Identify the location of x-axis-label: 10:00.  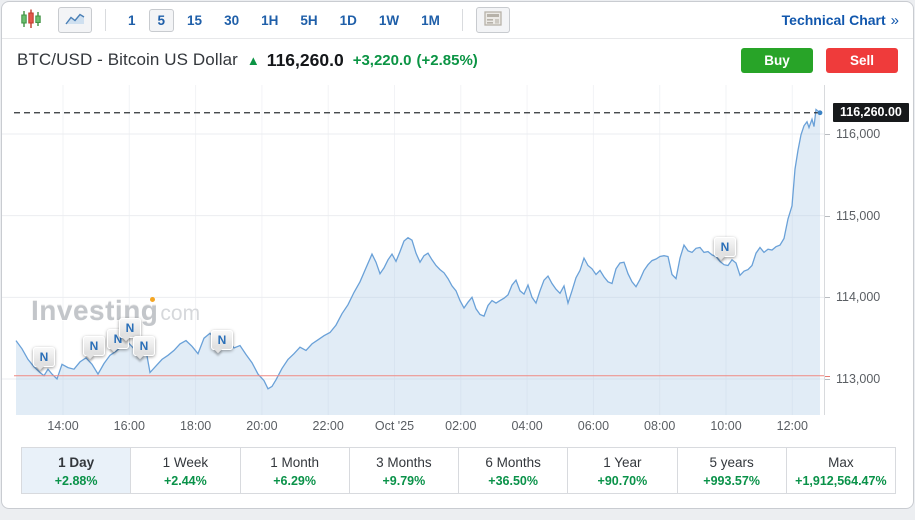
(726, 426).